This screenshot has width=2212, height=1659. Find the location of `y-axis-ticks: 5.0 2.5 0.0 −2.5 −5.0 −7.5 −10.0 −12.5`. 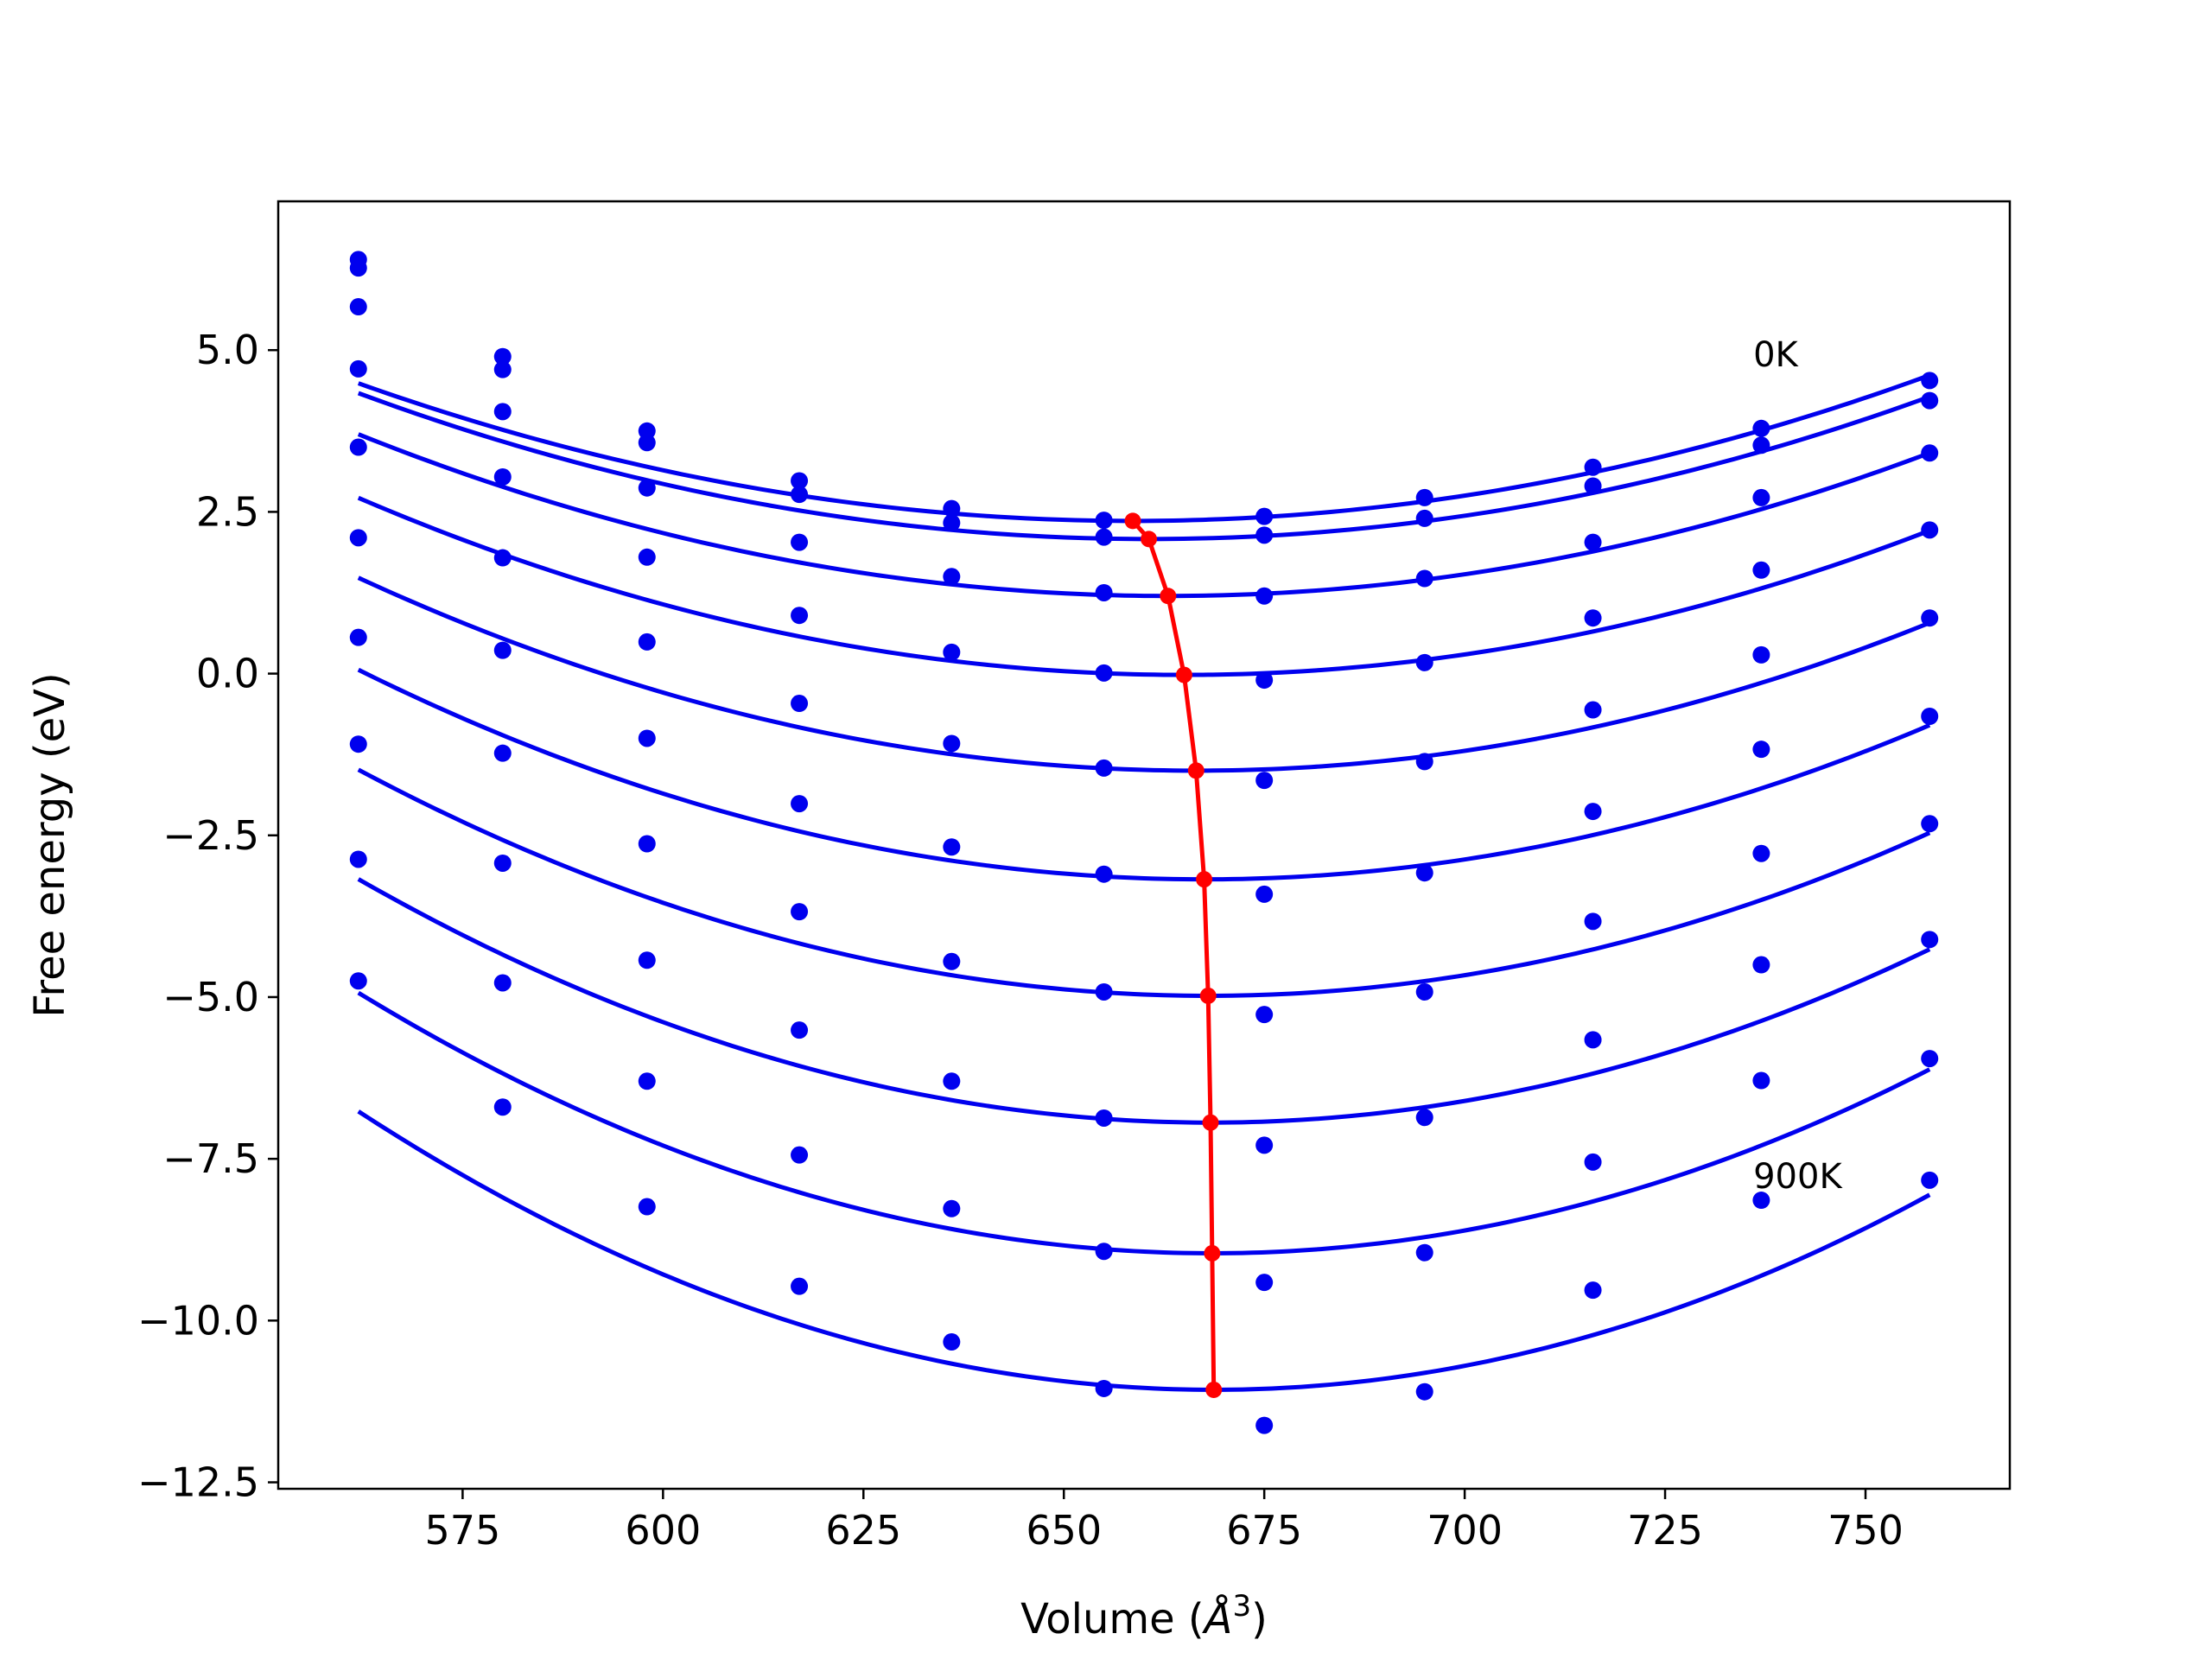

y-axis-ticks: 5.0 2.5 0.0 −2.5 −5.0 −7.5 −10.0 −12.5 is located at coordinates (207, 916).